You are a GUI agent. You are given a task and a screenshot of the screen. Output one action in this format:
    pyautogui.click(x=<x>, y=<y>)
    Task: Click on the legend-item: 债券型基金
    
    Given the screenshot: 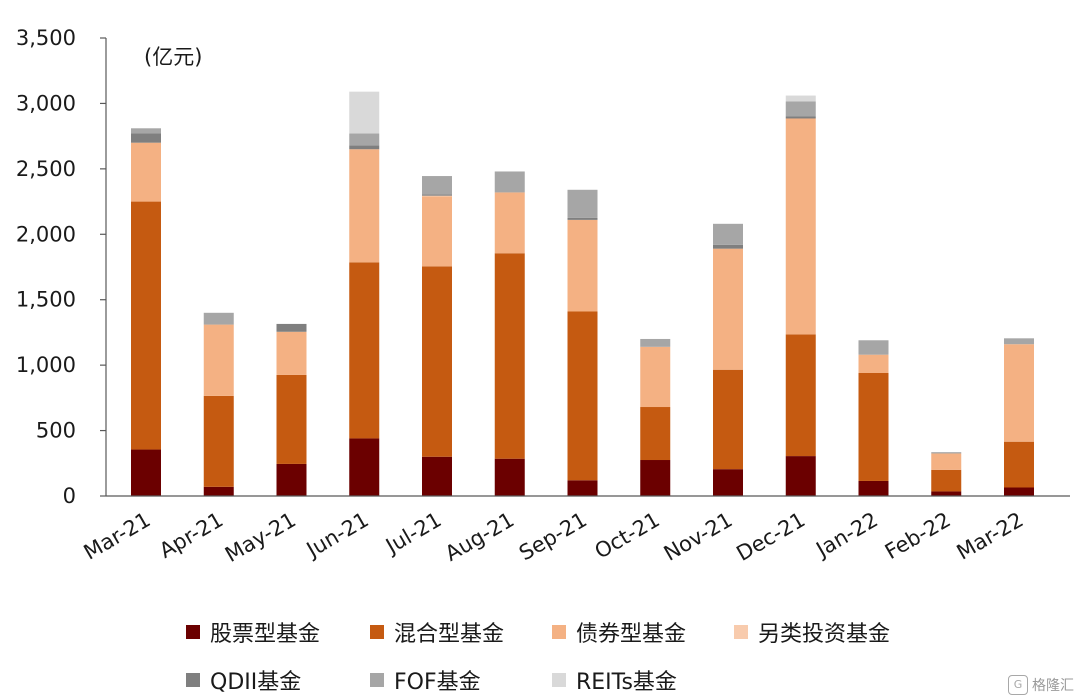 What is the action you would take?
    pyautogui.click(x=619, y=632)
    